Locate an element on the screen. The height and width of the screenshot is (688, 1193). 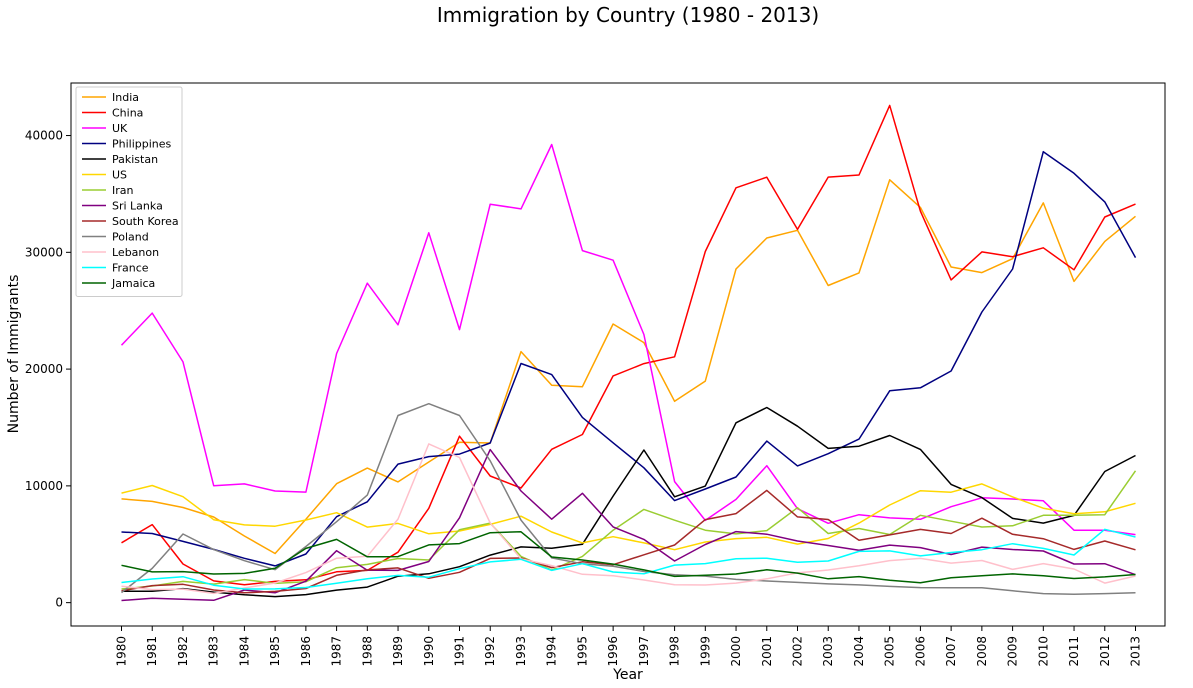
legend-label: South Korea is located at coordinates (145, 221).